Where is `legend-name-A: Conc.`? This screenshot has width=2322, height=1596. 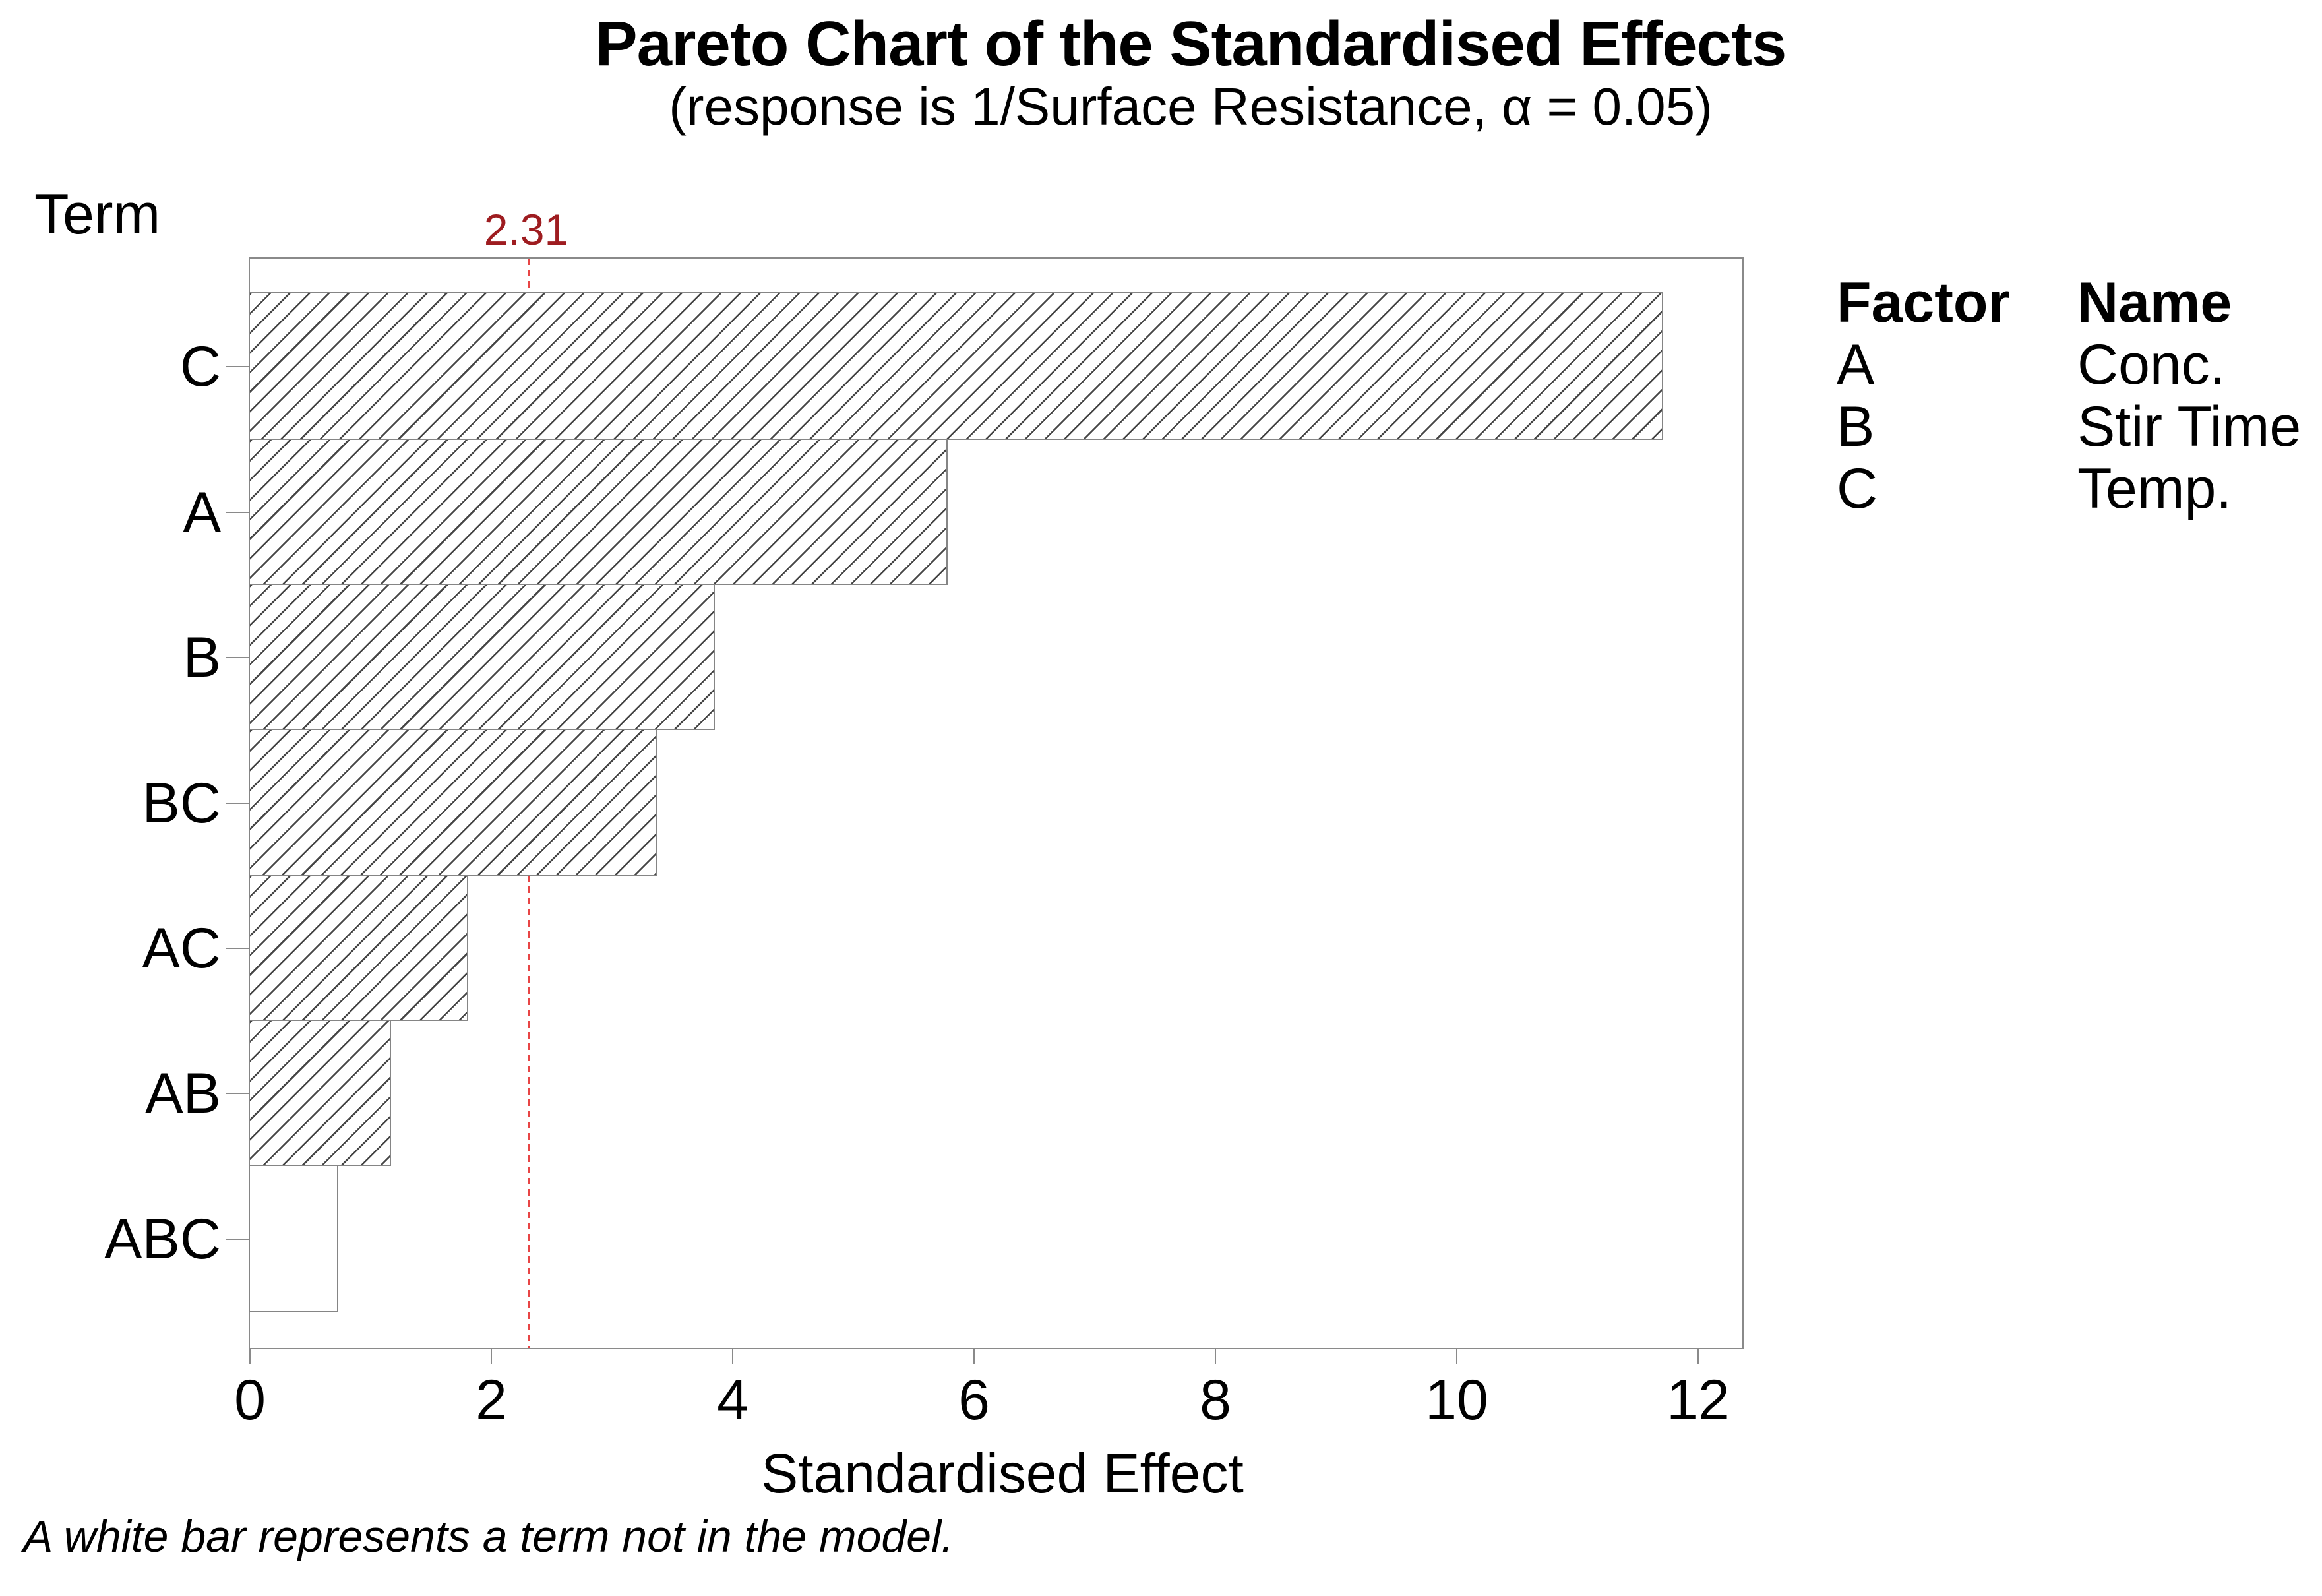 legend-name-A: Conc. is located at coordinates (2151, 364).